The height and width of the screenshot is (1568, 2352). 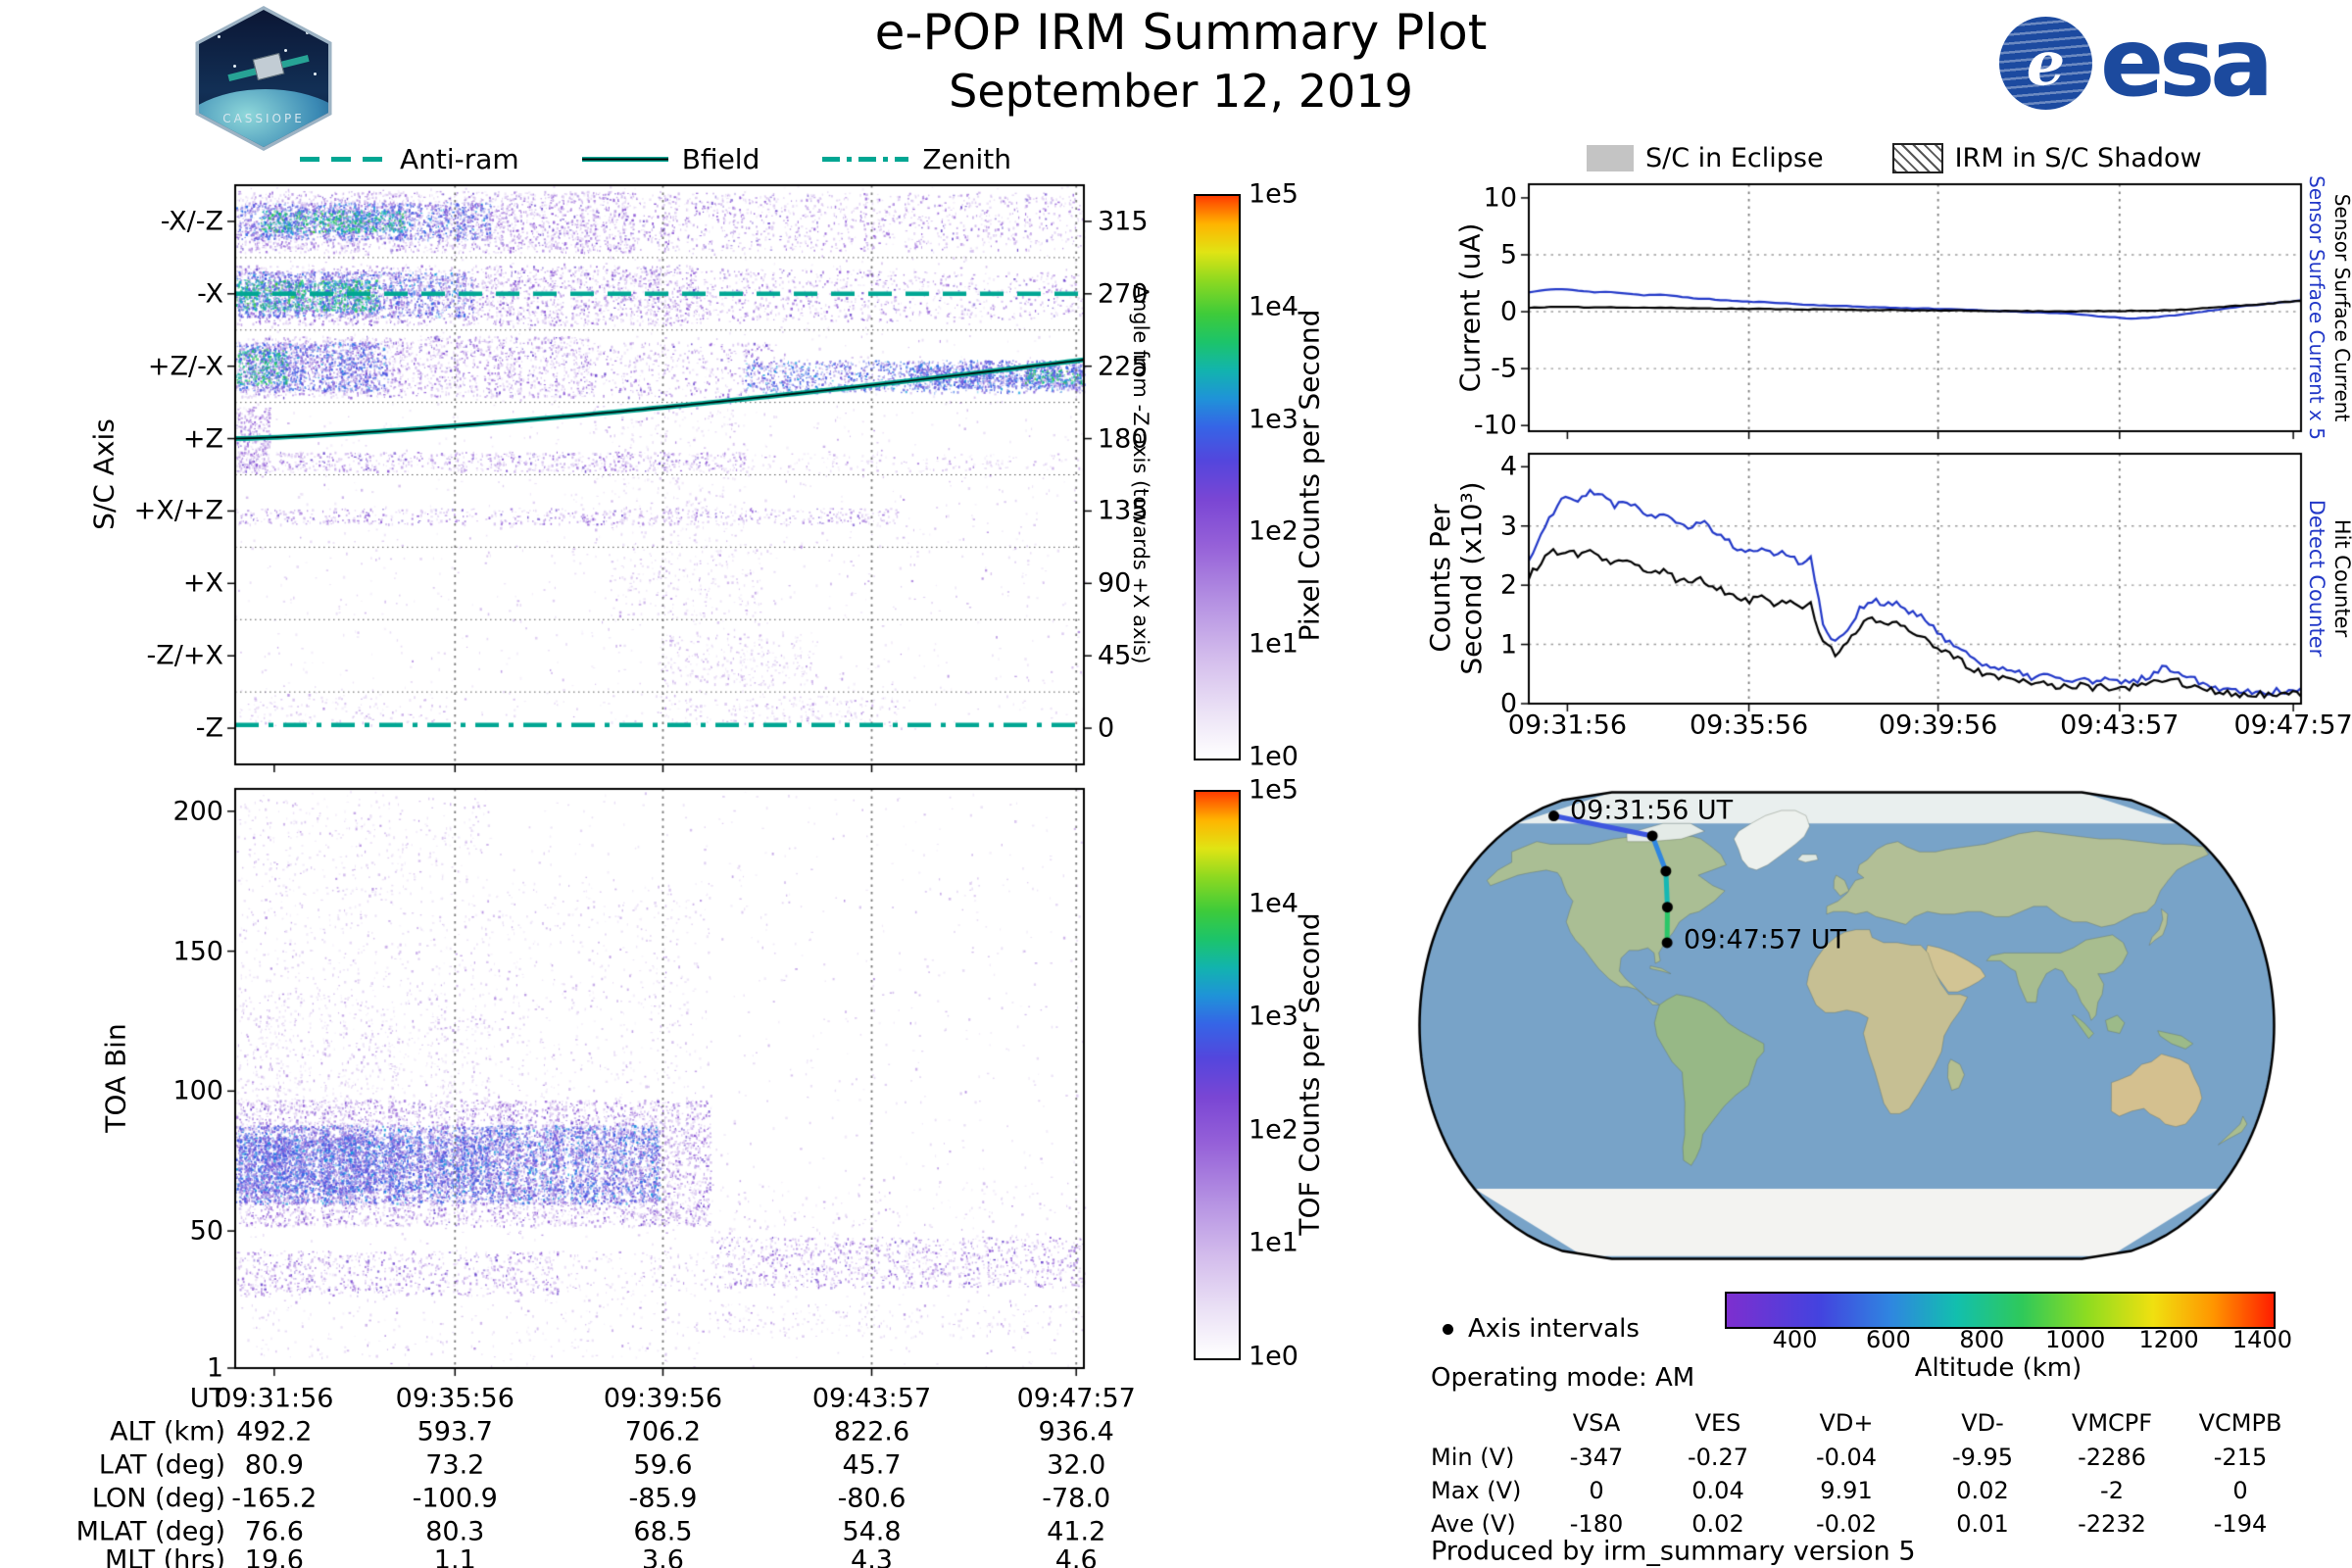 What do you see at coordinates (263, 118) in the screenshot?
I see `patch-mission-name: CASSIOPE` at bounding box center [263, 118].